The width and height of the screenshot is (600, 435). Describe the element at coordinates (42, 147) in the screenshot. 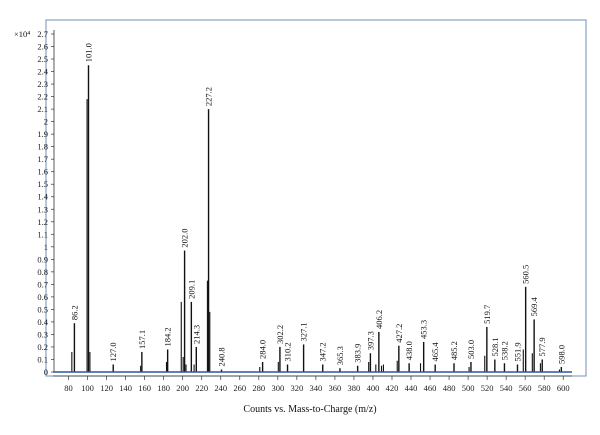

I see `y-tick-label: 1.8` at that location.